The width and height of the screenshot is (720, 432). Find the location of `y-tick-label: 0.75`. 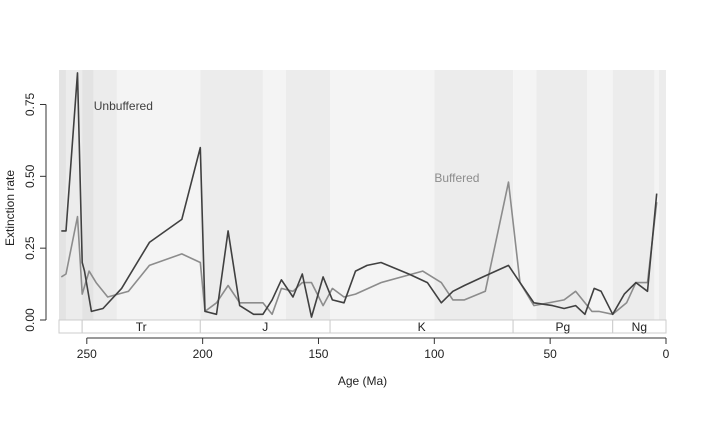

y-tick-label: 0.75 is located at coordinates (30, 104).